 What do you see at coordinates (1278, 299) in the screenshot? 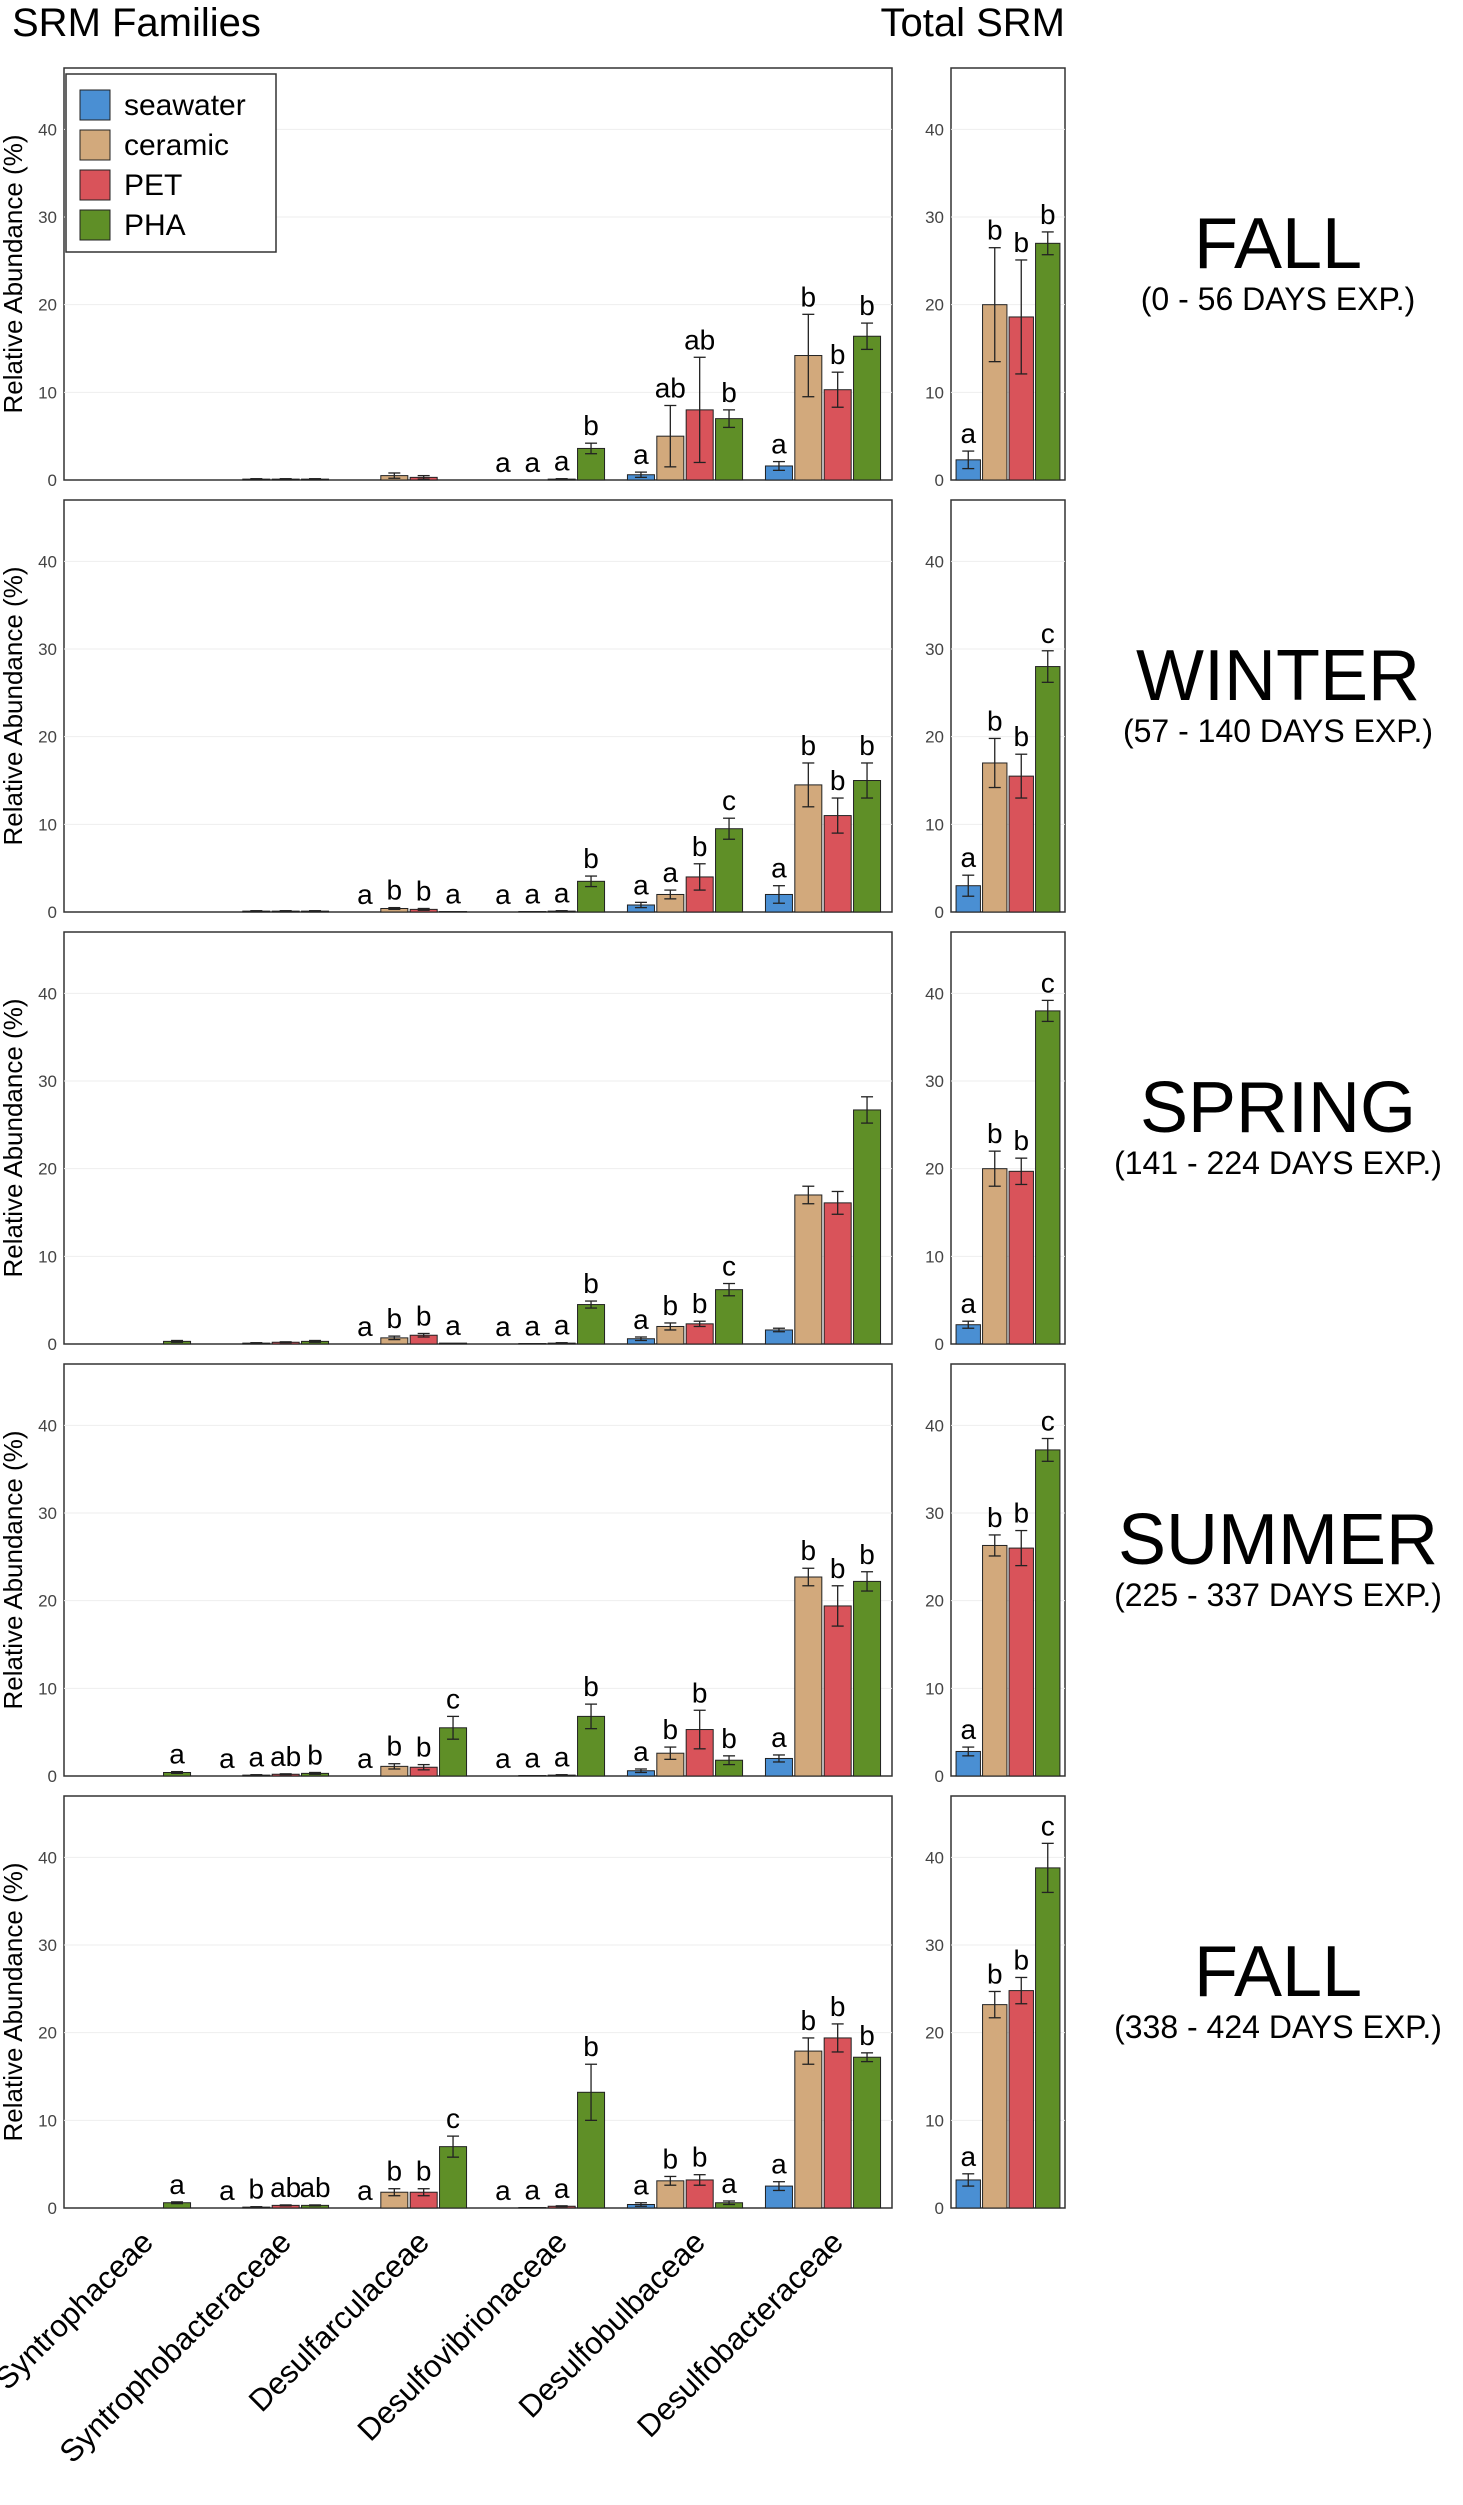
I see `season-period: (0 - 56 DAYS EXP.)` at bounding box center [1278, 299].